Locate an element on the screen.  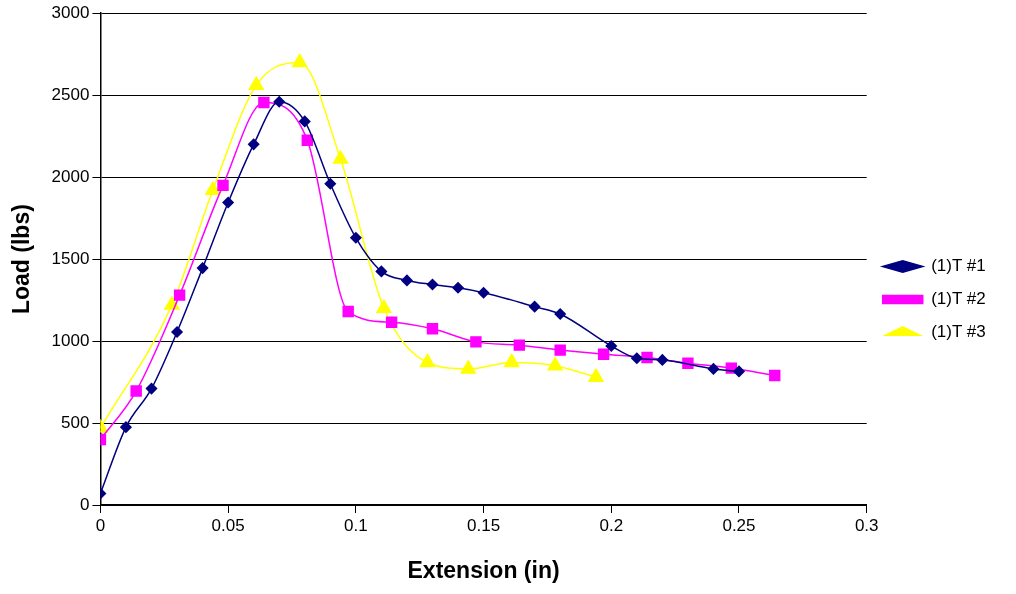
legend-label: (1)T #1 is located at coordinates (958, 266).